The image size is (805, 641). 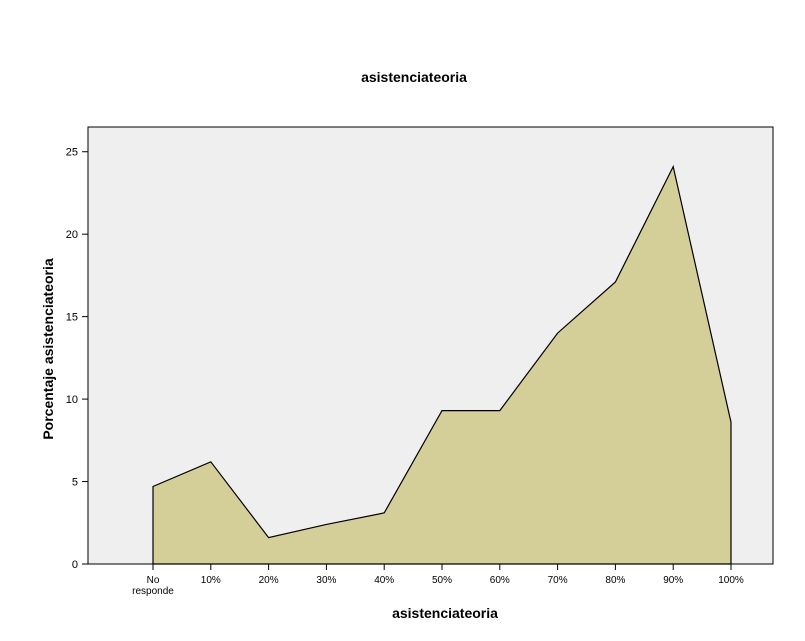 What do you see at coordinates (615, 580) in the screenshot?
I see `x-tick-label: 80%` at bounding box center [615, 580].